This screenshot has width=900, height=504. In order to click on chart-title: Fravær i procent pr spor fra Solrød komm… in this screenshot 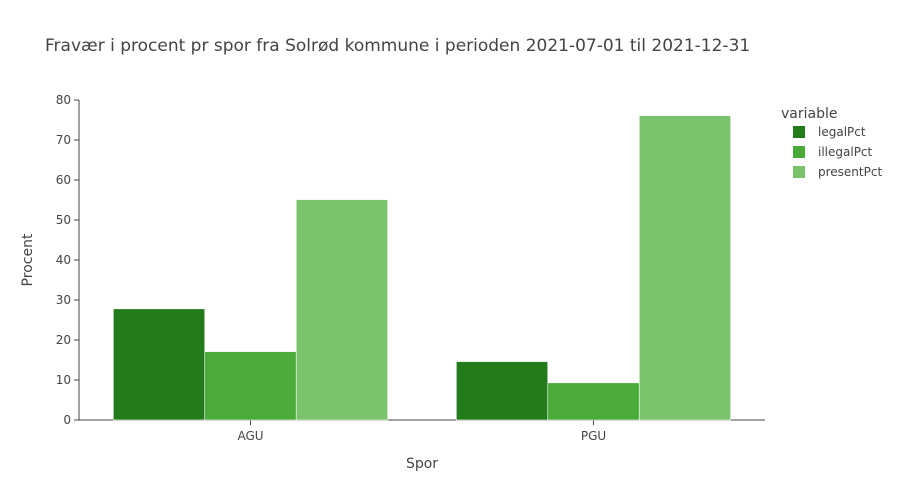, I will do `click(397, 46)`.